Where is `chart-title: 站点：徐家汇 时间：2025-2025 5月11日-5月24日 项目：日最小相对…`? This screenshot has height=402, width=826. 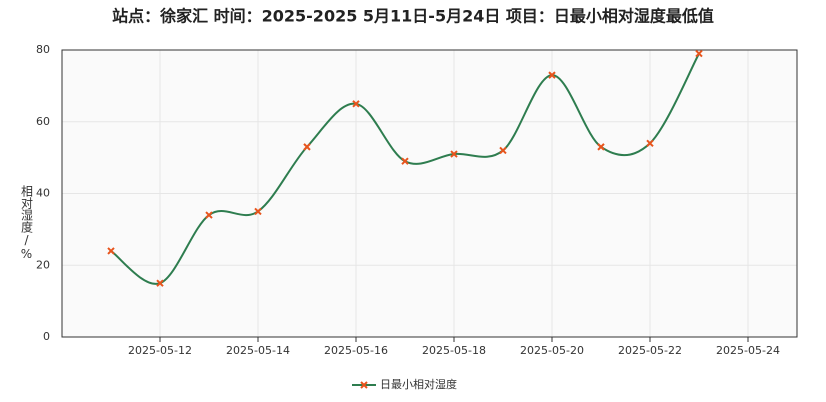
chart-title: 站点：徐家汇 时间：2025-2025 5月11日-5月24日 项目：日最小相对… is located at coordinates (413, 16).